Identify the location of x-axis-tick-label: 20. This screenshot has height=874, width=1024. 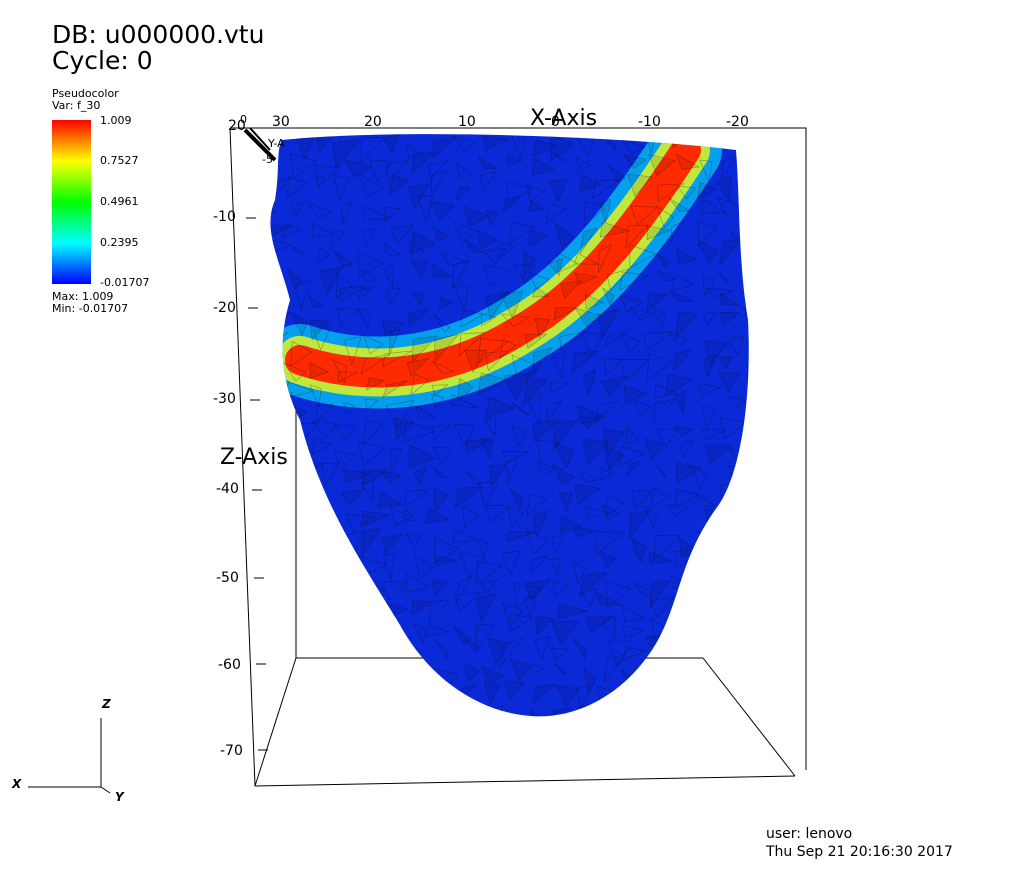
(373, 122).